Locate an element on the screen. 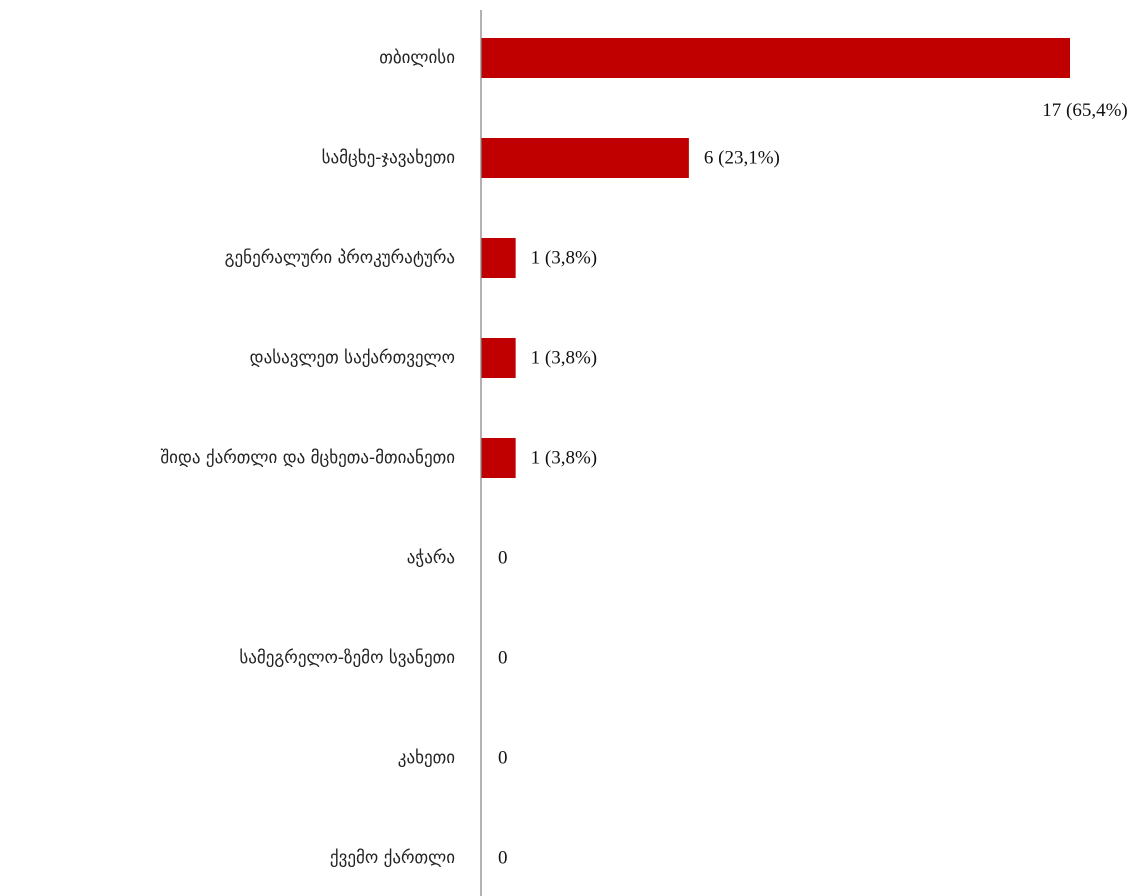  category-label: ქვემო ქართლი is located at coordinates (392, 858).